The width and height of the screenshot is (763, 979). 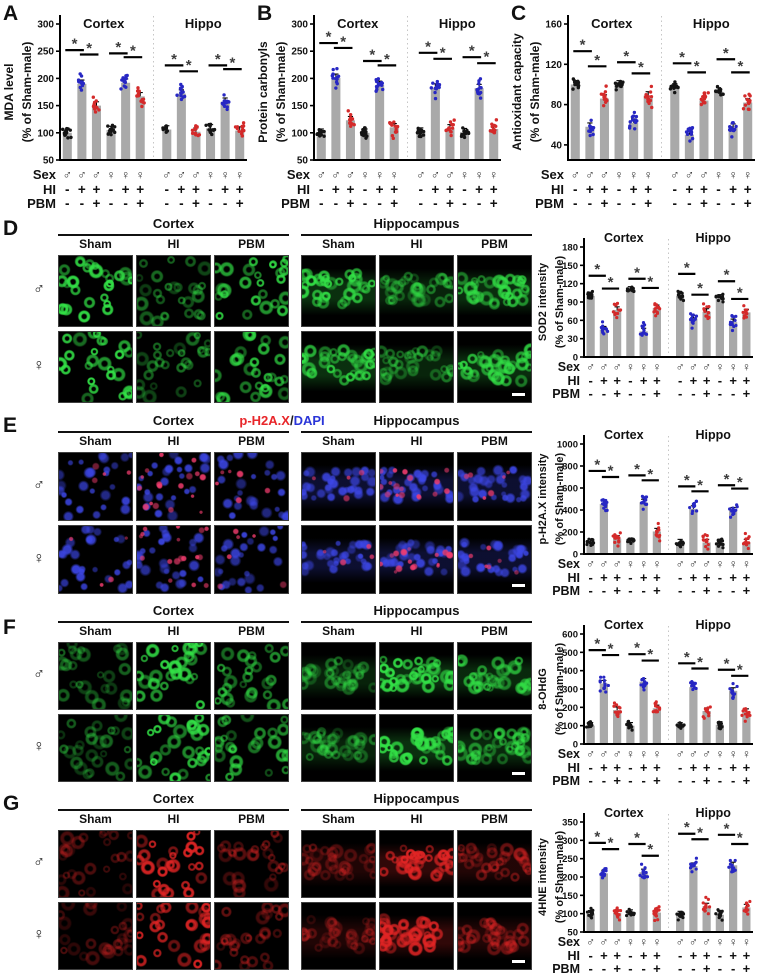 I want to click on condition-label-hi: HI, so click(x=416, y=244).